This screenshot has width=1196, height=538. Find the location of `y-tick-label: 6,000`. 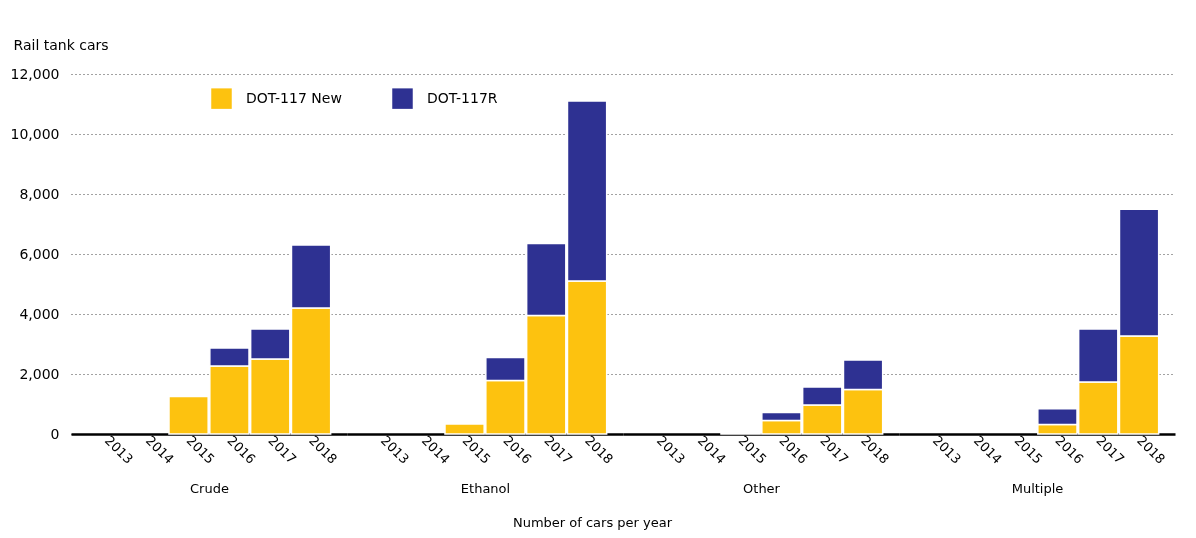

y-tick-label: 6,000 is located at coordinates (39, 253).